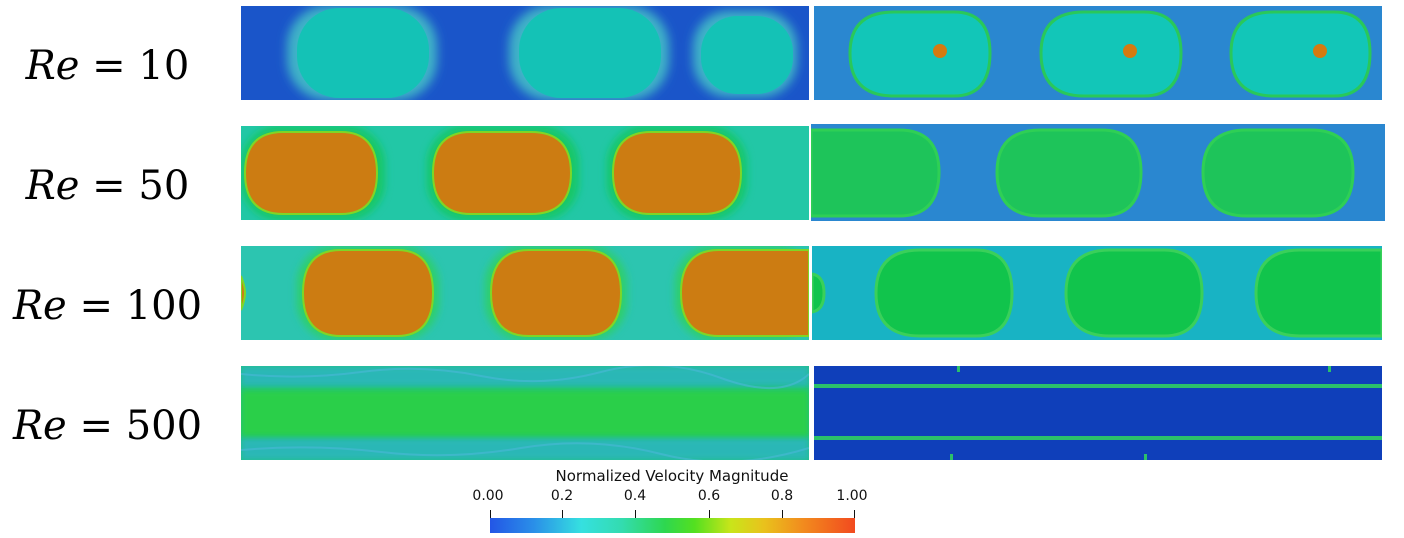 This screenshot has width=1404, height=538. I want to click on re-value: 10, so click(164, 66).